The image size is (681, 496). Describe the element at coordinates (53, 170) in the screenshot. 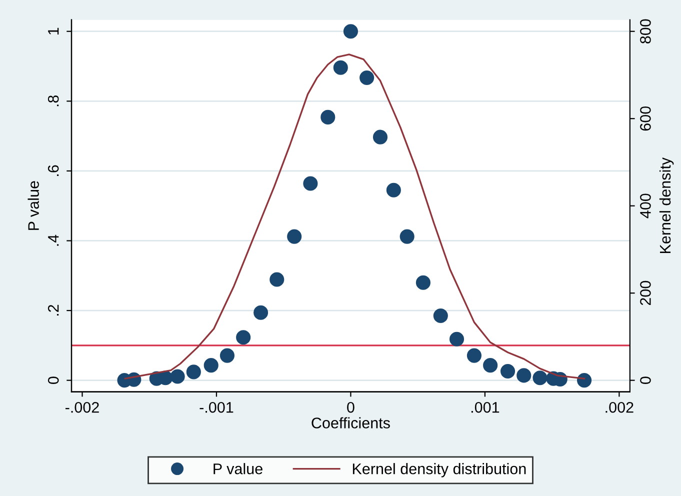

I see `y-tick-label: .6` at that location.